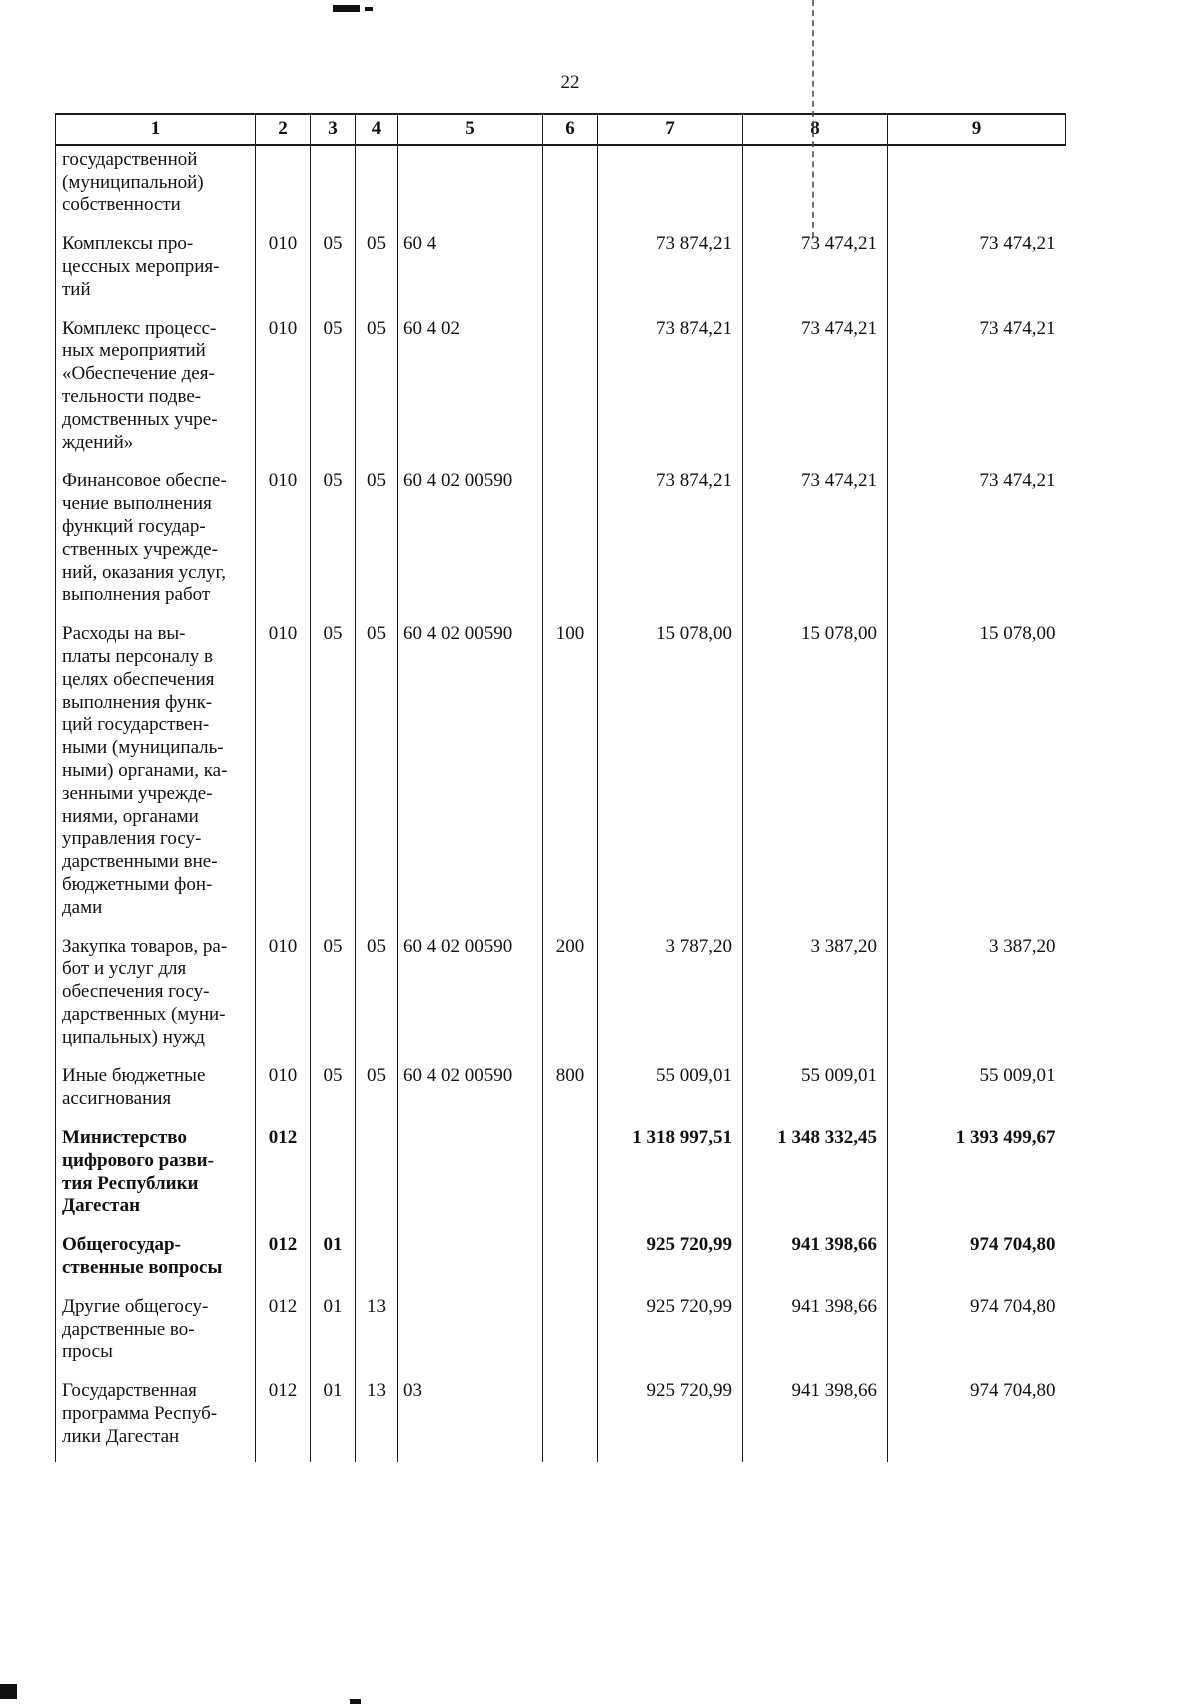  Describe the element at coordinates (155, 272) in the screenshot. I see `row-name-cell: Комплексы про- цессных мероприя- тий` at that location.